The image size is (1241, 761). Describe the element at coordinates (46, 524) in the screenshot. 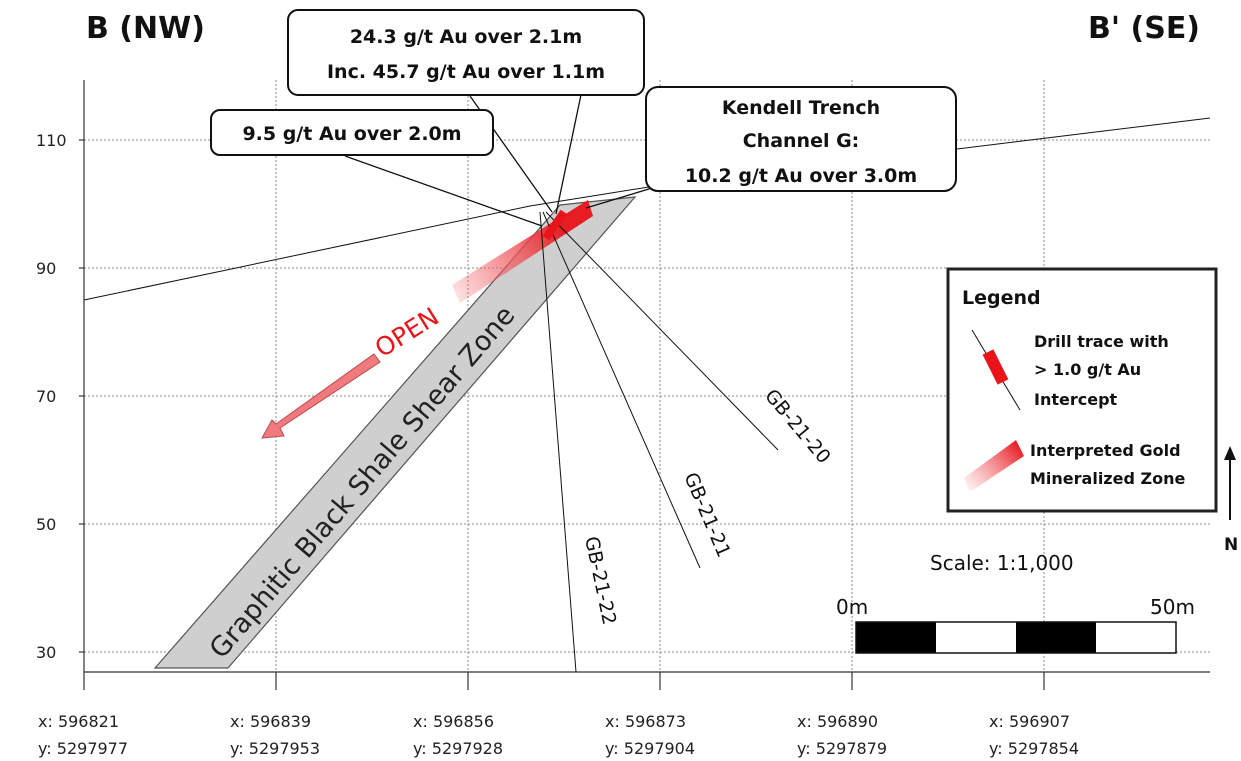

I see `elevation-tick: 50` at that location.